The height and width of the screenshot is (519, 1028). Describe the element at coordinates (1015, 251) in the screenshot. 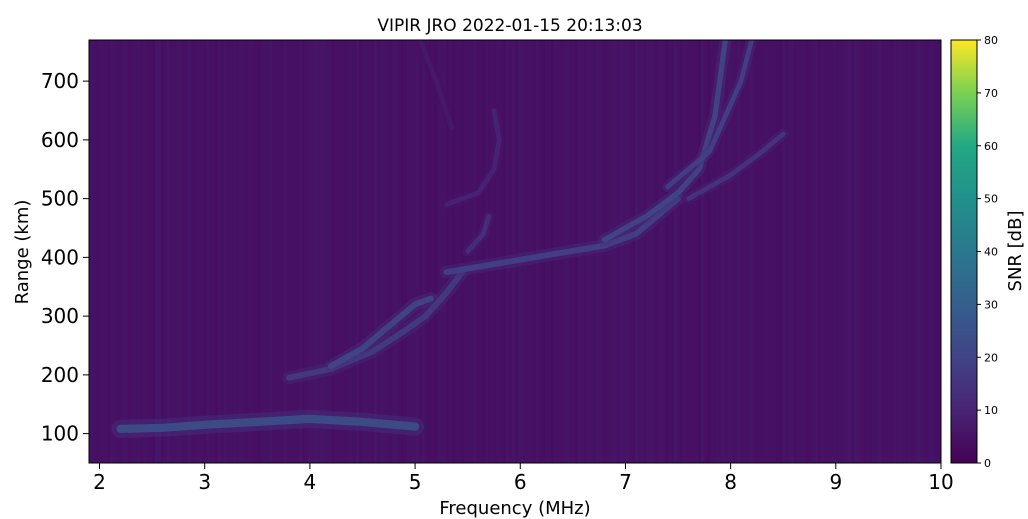

I see `colorbar-label: SNR [dB]` at that location.